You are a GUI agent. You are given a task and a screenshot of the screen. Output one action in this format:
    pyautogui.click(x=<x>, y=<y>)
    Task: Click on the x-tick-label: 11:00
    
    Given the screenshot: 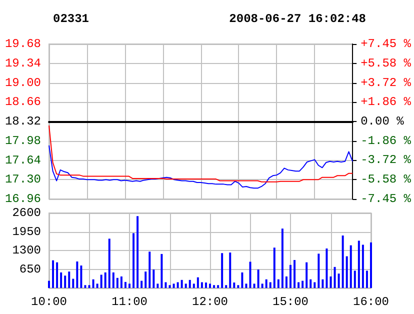 What is the action you would take?
    pyautogui.click(x=129, y=302)
    